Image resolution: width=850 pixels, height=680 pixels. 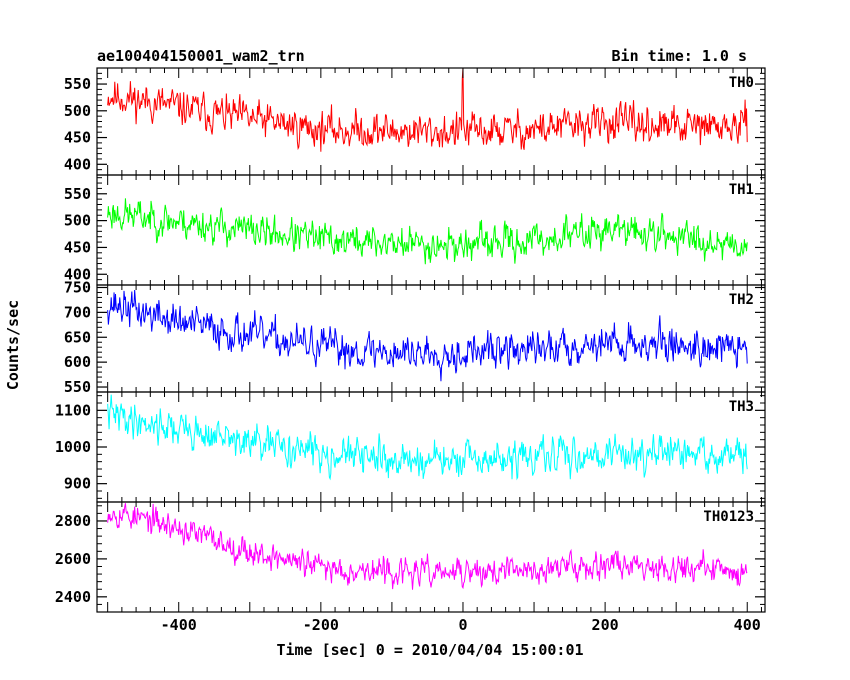 I want to click on panel-th0123: 2400 2600 2800 TH0123, so click(x=410, y=557).